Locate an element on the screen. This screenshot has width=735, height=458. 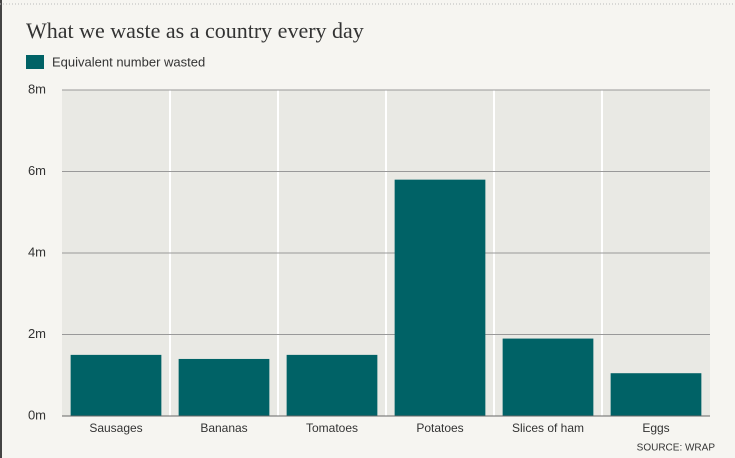
x-tick-label: Eggs is located at coordinates (655, 428).